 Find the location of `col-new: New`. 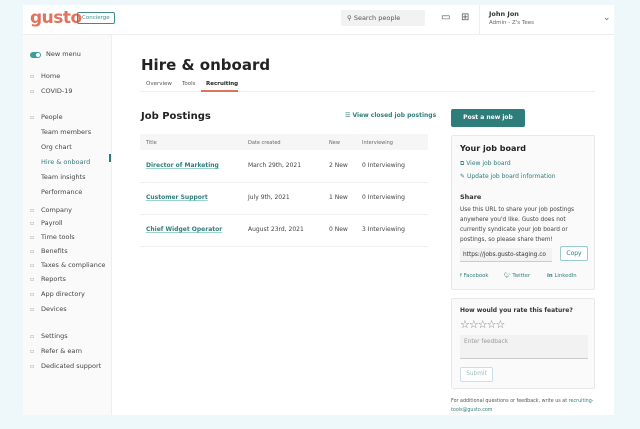

col-new: New is located at coordinates (334, 143).